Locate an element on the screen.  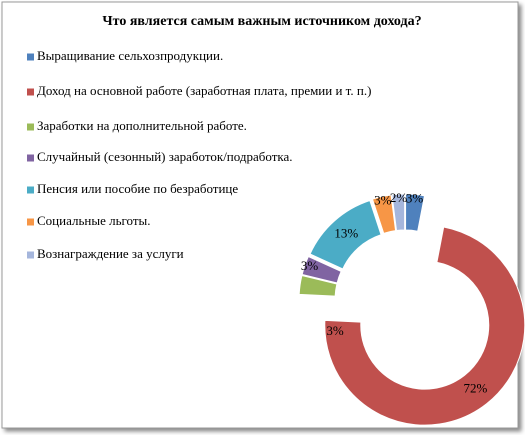
data-label: 72% is located at coordinates (476, 388).